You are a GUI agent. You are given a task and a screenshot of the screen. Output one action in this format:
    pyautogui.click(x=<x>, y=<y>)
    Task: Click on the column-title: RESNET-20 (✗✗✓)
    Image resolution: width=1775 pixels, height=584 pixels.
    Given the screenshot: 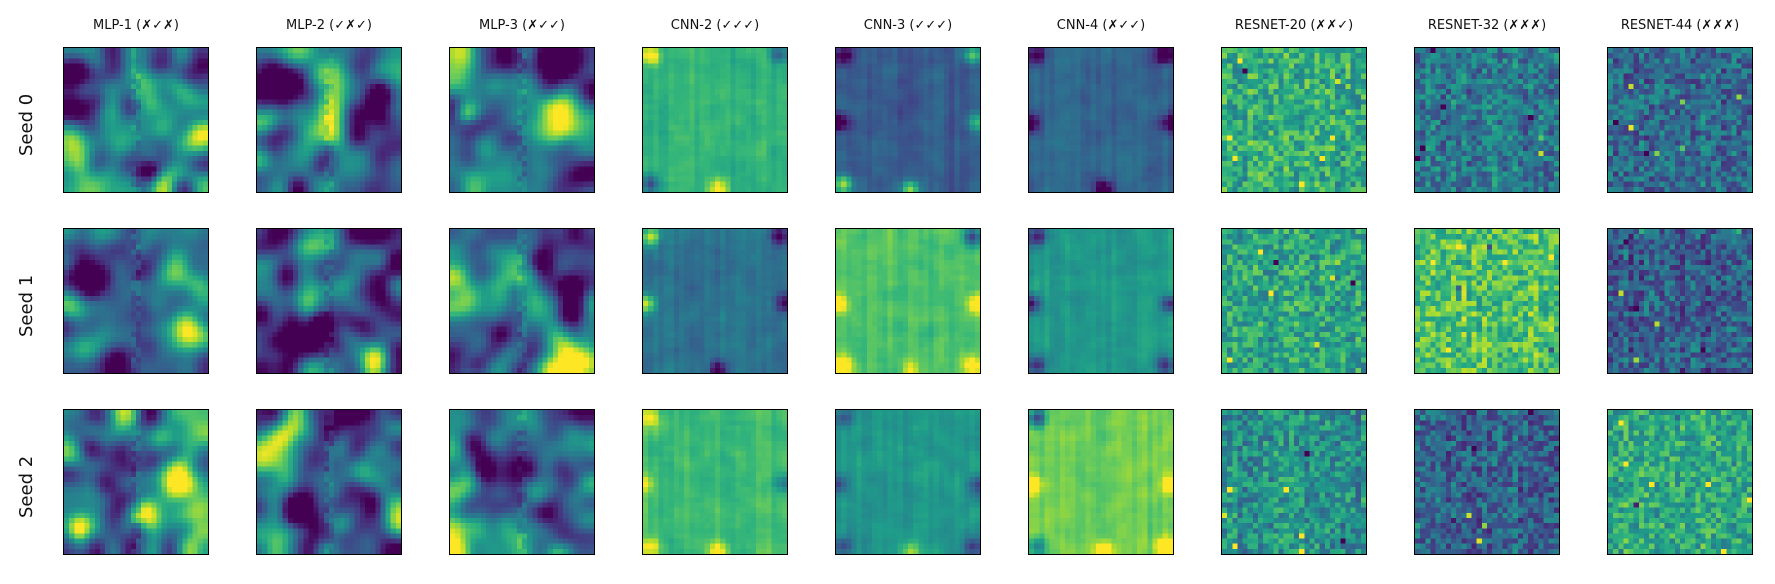 What is the action you would take?
    pyautogui.click(x=1294, y=25)
    